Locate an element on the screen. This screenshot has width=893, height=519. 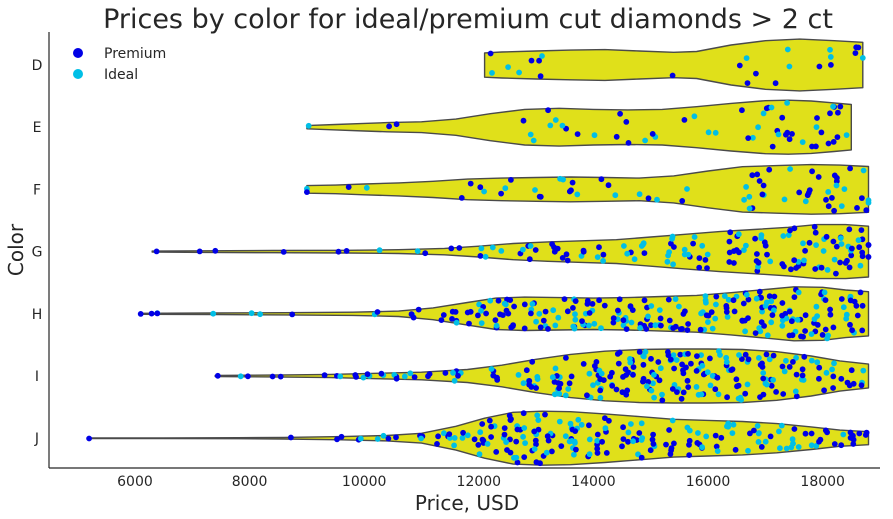
y-tick-labels: D E F G H I J is located at coordinates (37, 252).